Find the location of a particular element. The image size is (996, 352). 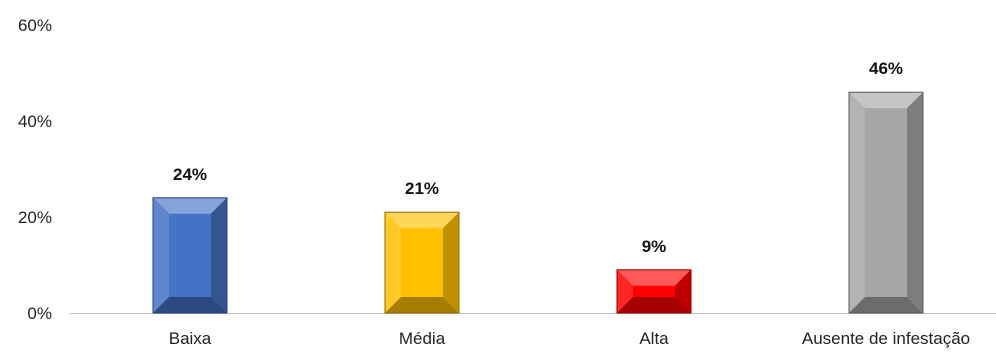

data-label: 46% is located at coordinates (886, 68).